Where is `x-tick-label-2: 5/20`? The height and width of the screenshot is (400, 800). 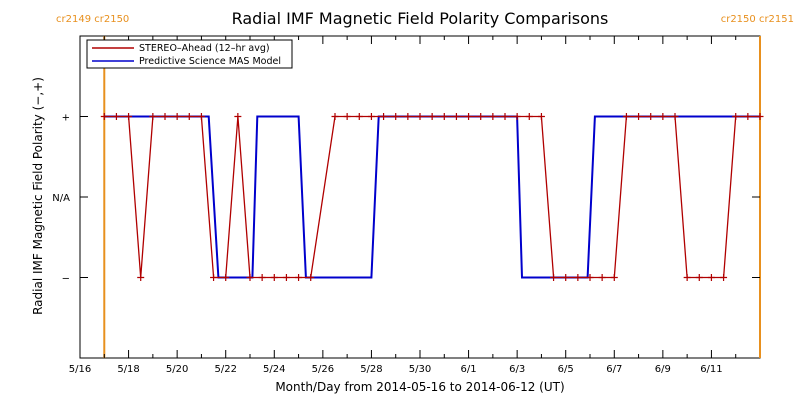
x-tick-label-2: 5/20 is located at coordinates (177, 369).